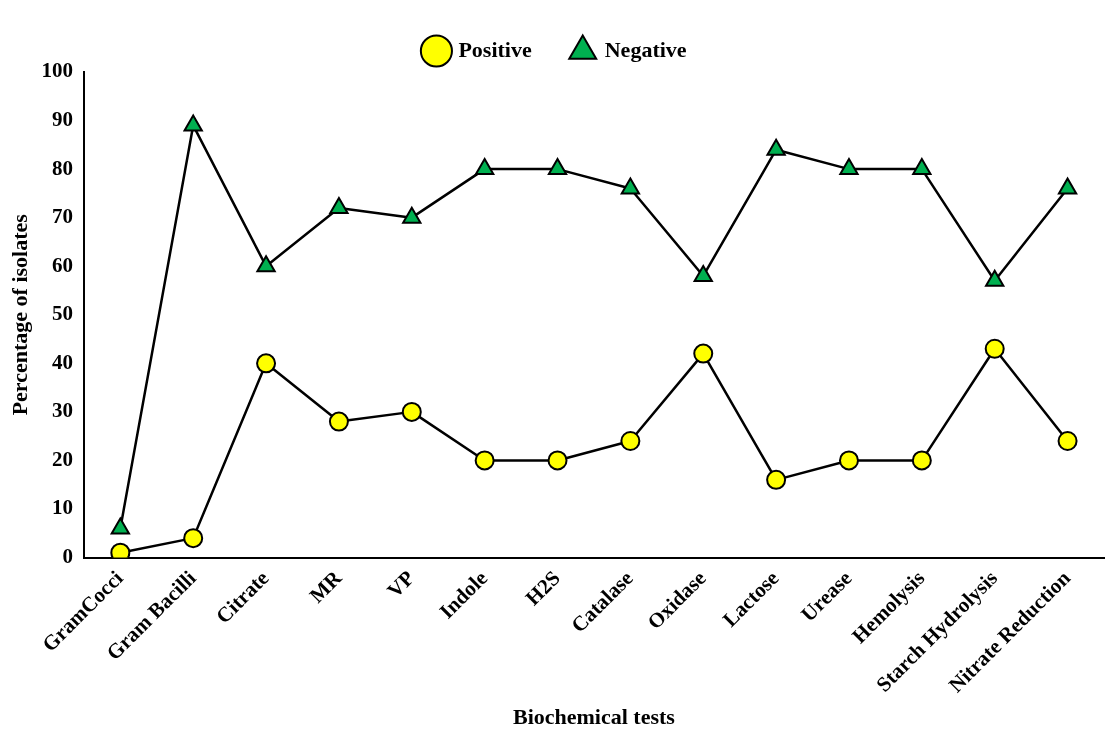 The image size is (1116, 740). I want to click on y-tick-label: 60, so click(62, 264).